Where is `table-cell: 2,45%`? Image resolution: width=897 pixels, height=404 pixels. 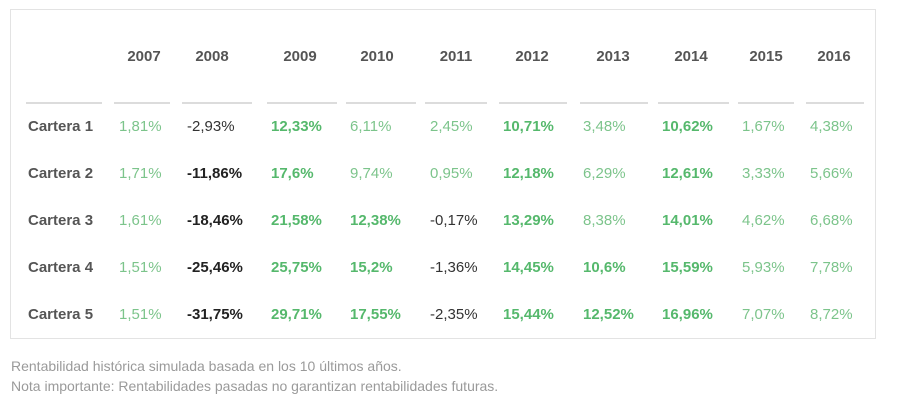 table-cell: 2,45% is located at coordinates (451, 126).